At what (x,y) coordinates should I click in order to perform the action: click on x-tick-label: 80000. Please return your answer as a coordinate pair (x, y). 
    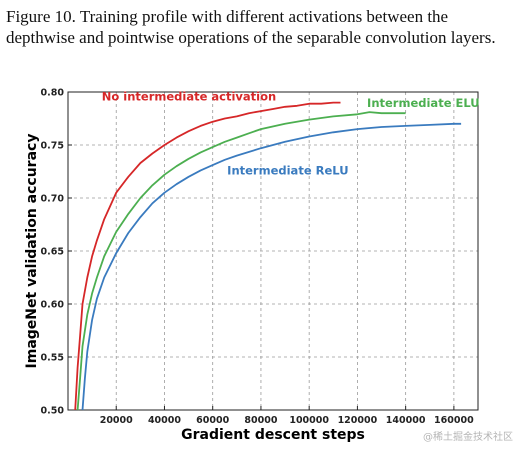
    Looking at the image, I should click on (260, 420).